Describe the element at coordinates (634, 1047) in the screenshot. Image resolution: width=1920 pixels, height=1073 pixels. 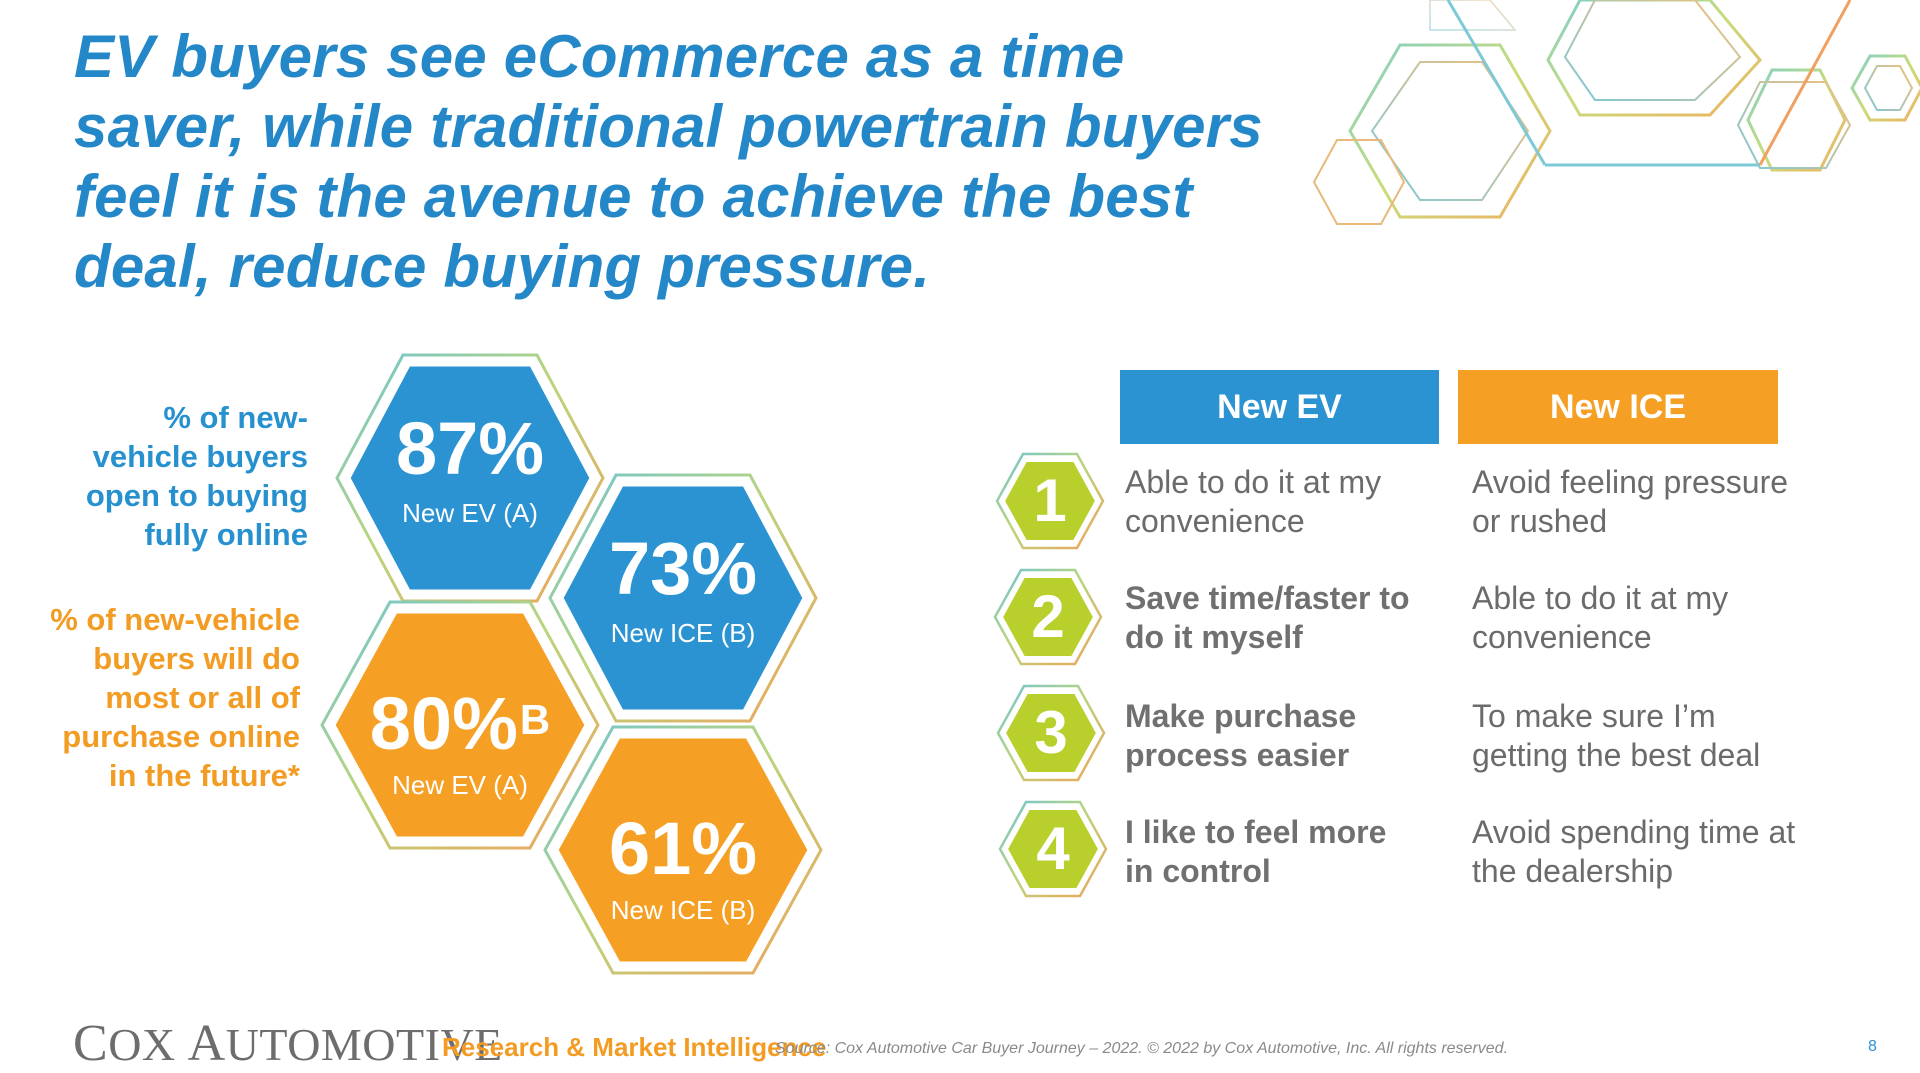
I see `tagline: Research & Market Intelligence` at that location.